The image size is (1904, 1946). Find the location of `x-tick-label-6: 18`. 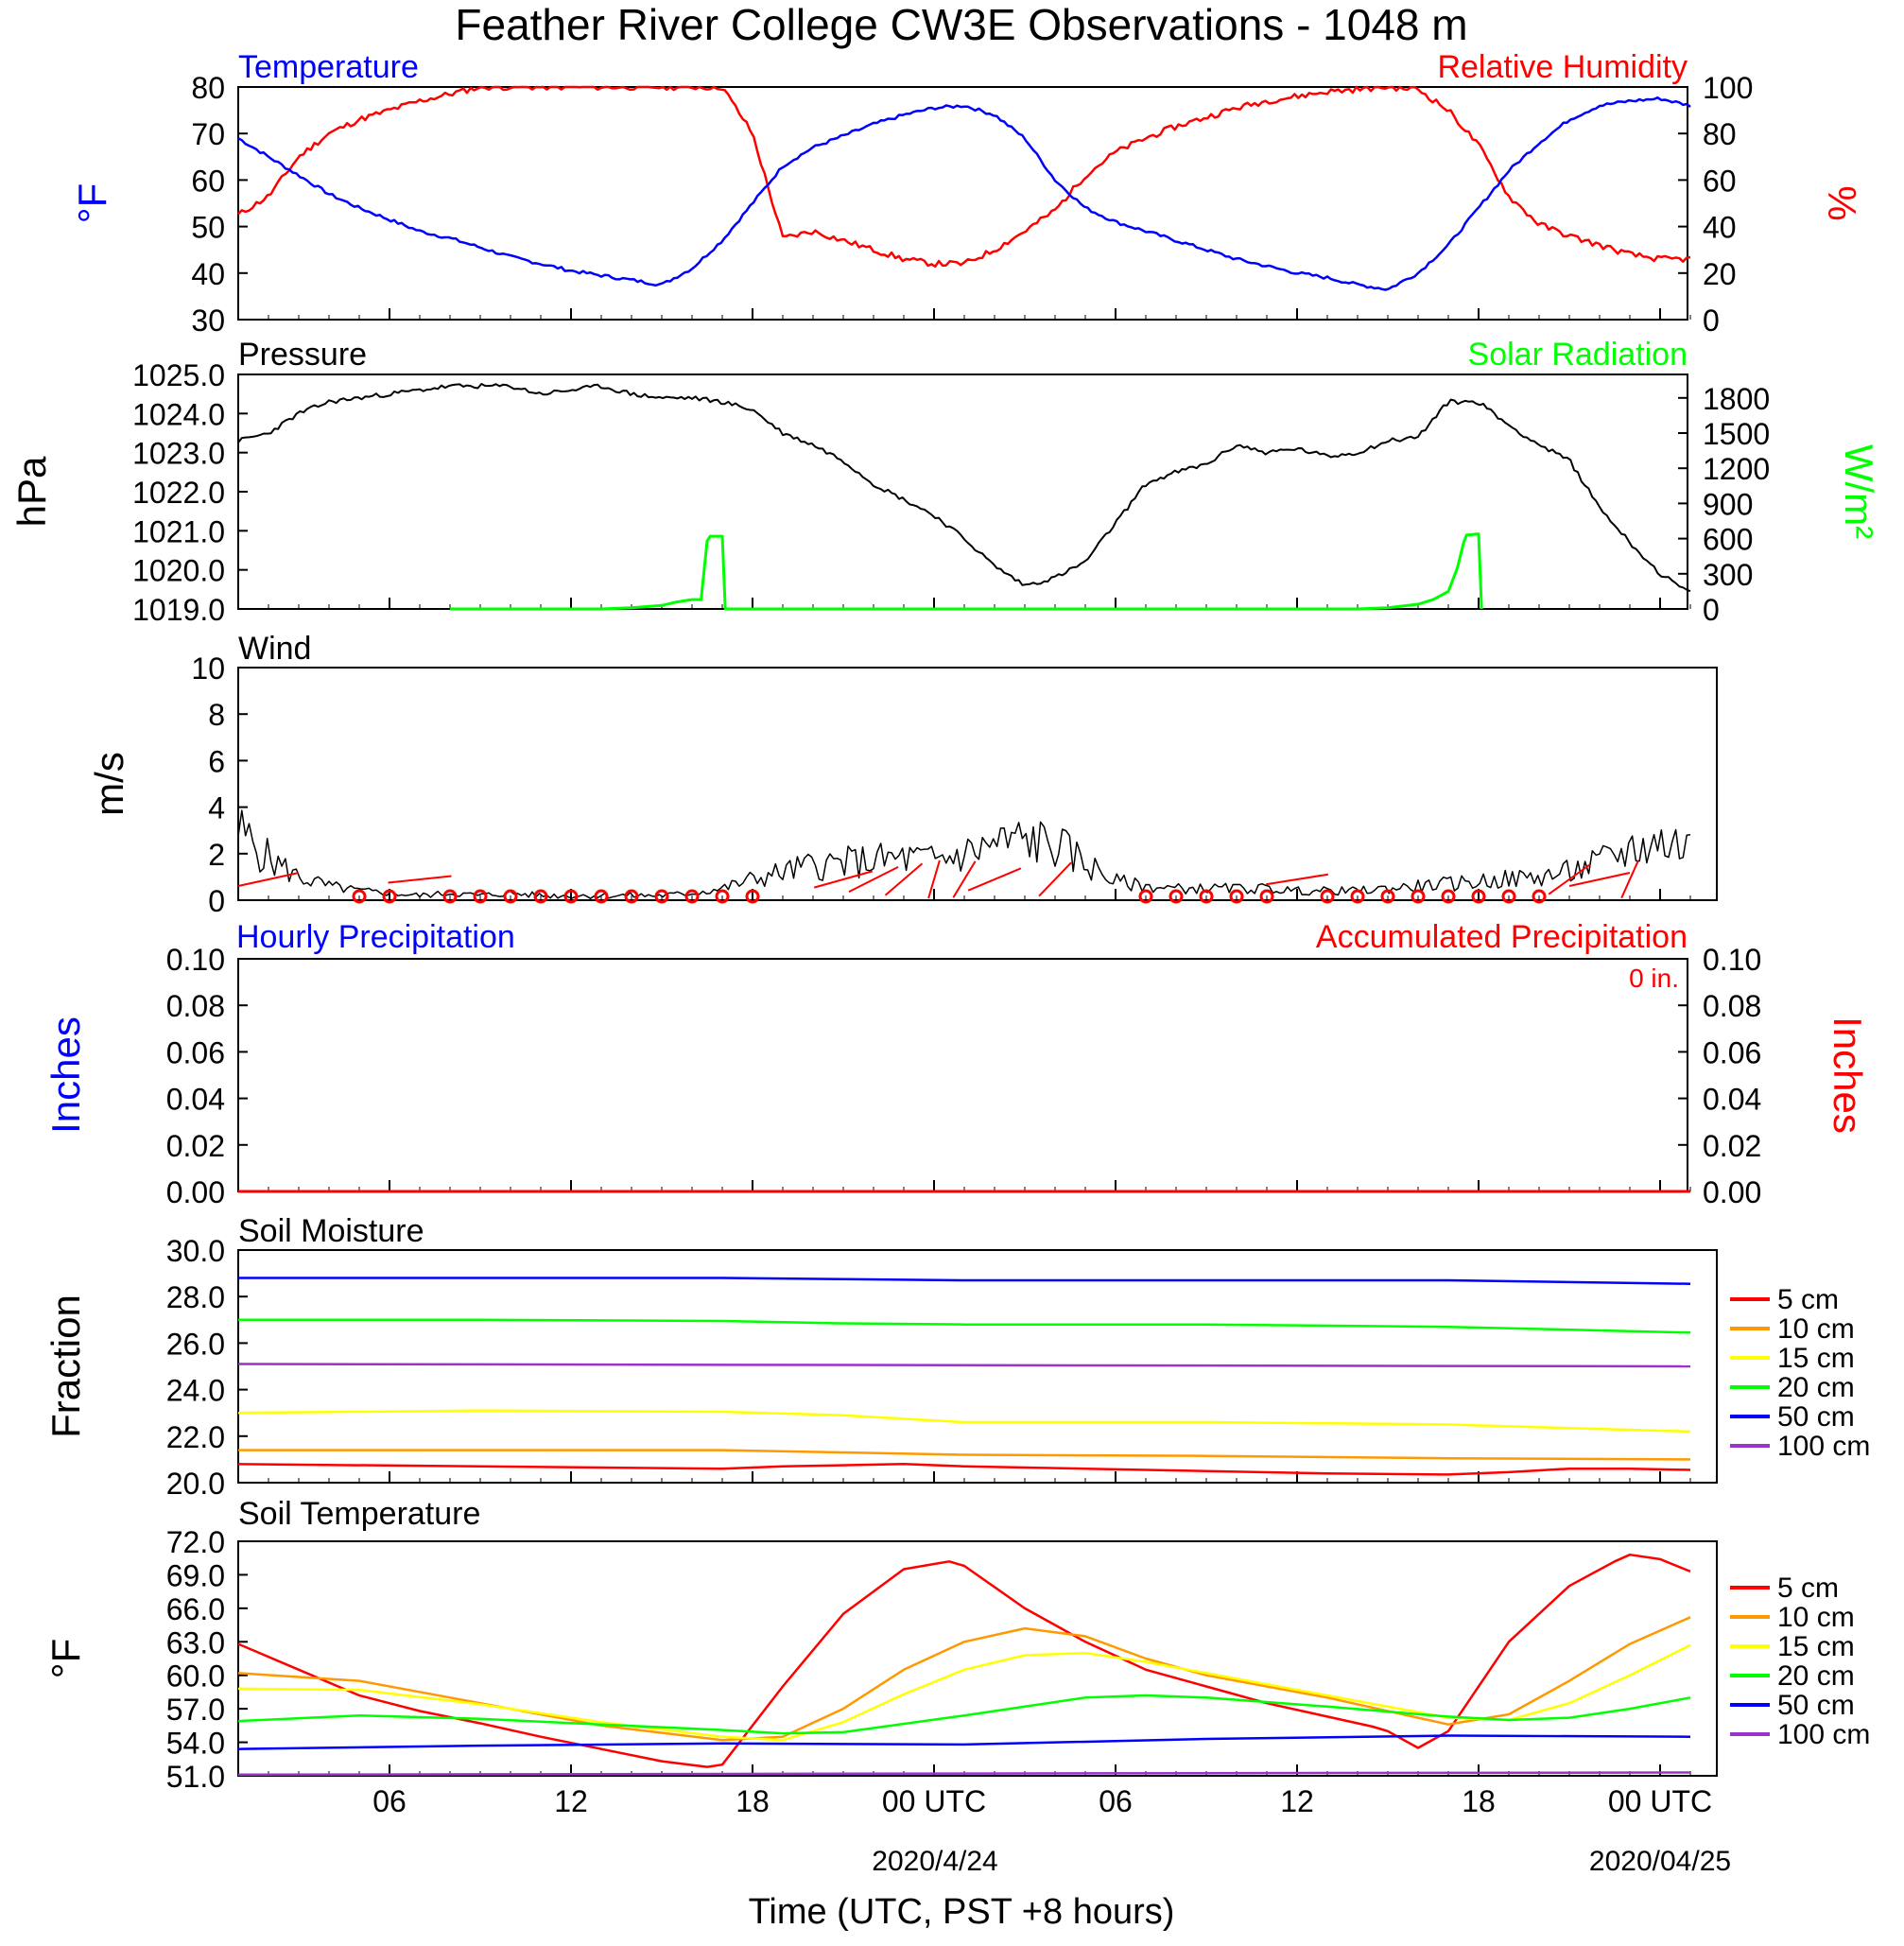

x-tick-label-6: 18 is located at coordinates (1479, 1801).